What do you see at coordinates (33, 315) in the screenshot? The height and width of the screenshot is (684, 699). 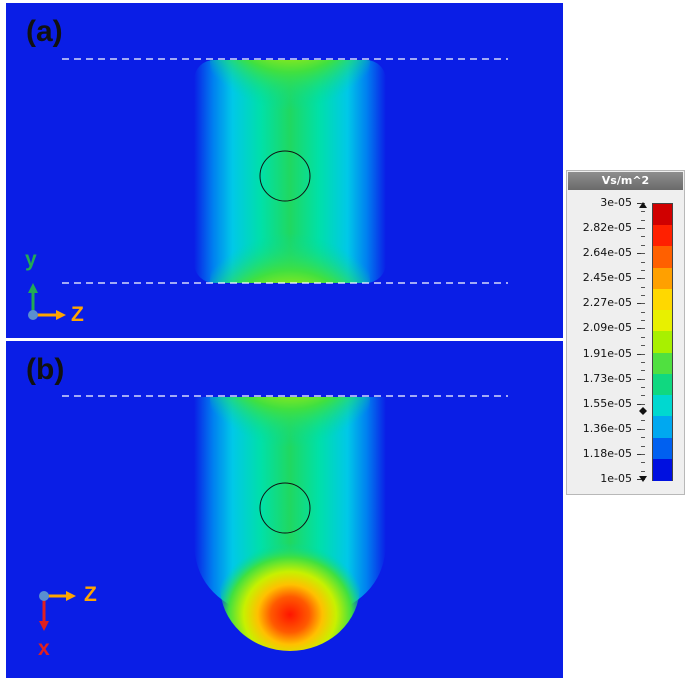 I see `axis-origin-a` at bounding box center [33, 315].